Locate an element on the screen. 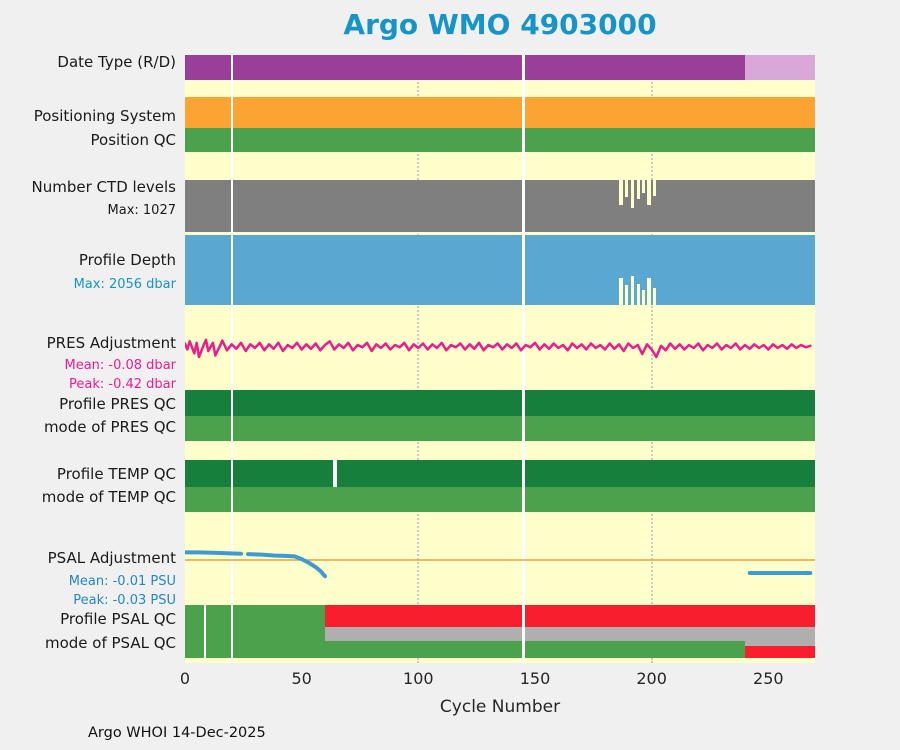 Image resolution: width=900 pixels, height=750 pixels. band-mode-pres-qc is located at coordinates (500, 428).